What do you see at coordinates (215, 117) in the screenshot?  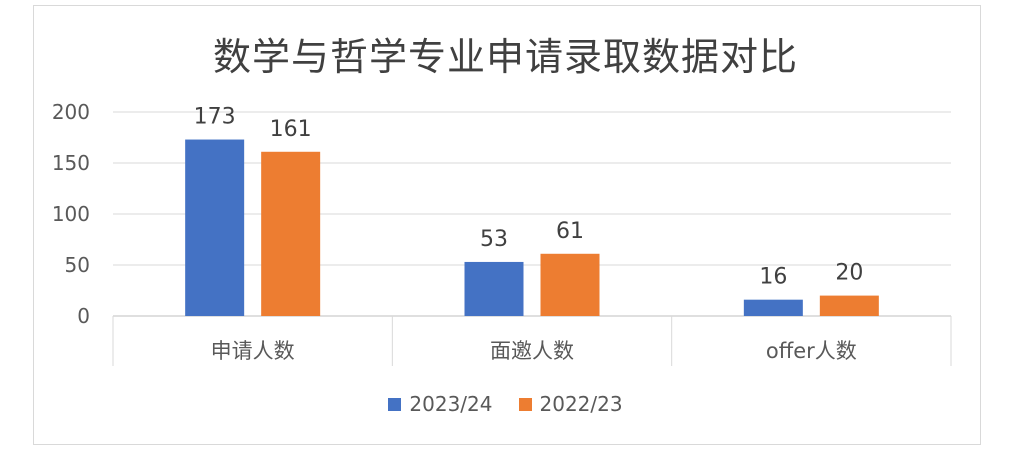 I see `data-label: 173` at bounding box center [215, 117].